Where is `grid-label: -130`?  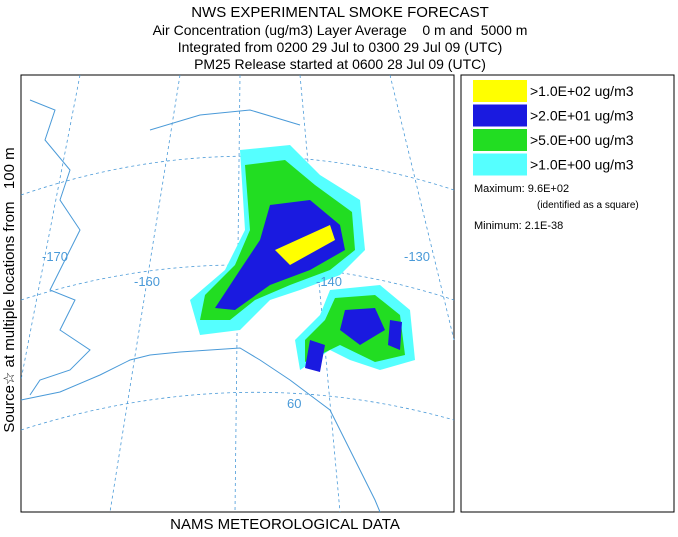 grid-label: -130 is located at coordinates (417, 256).